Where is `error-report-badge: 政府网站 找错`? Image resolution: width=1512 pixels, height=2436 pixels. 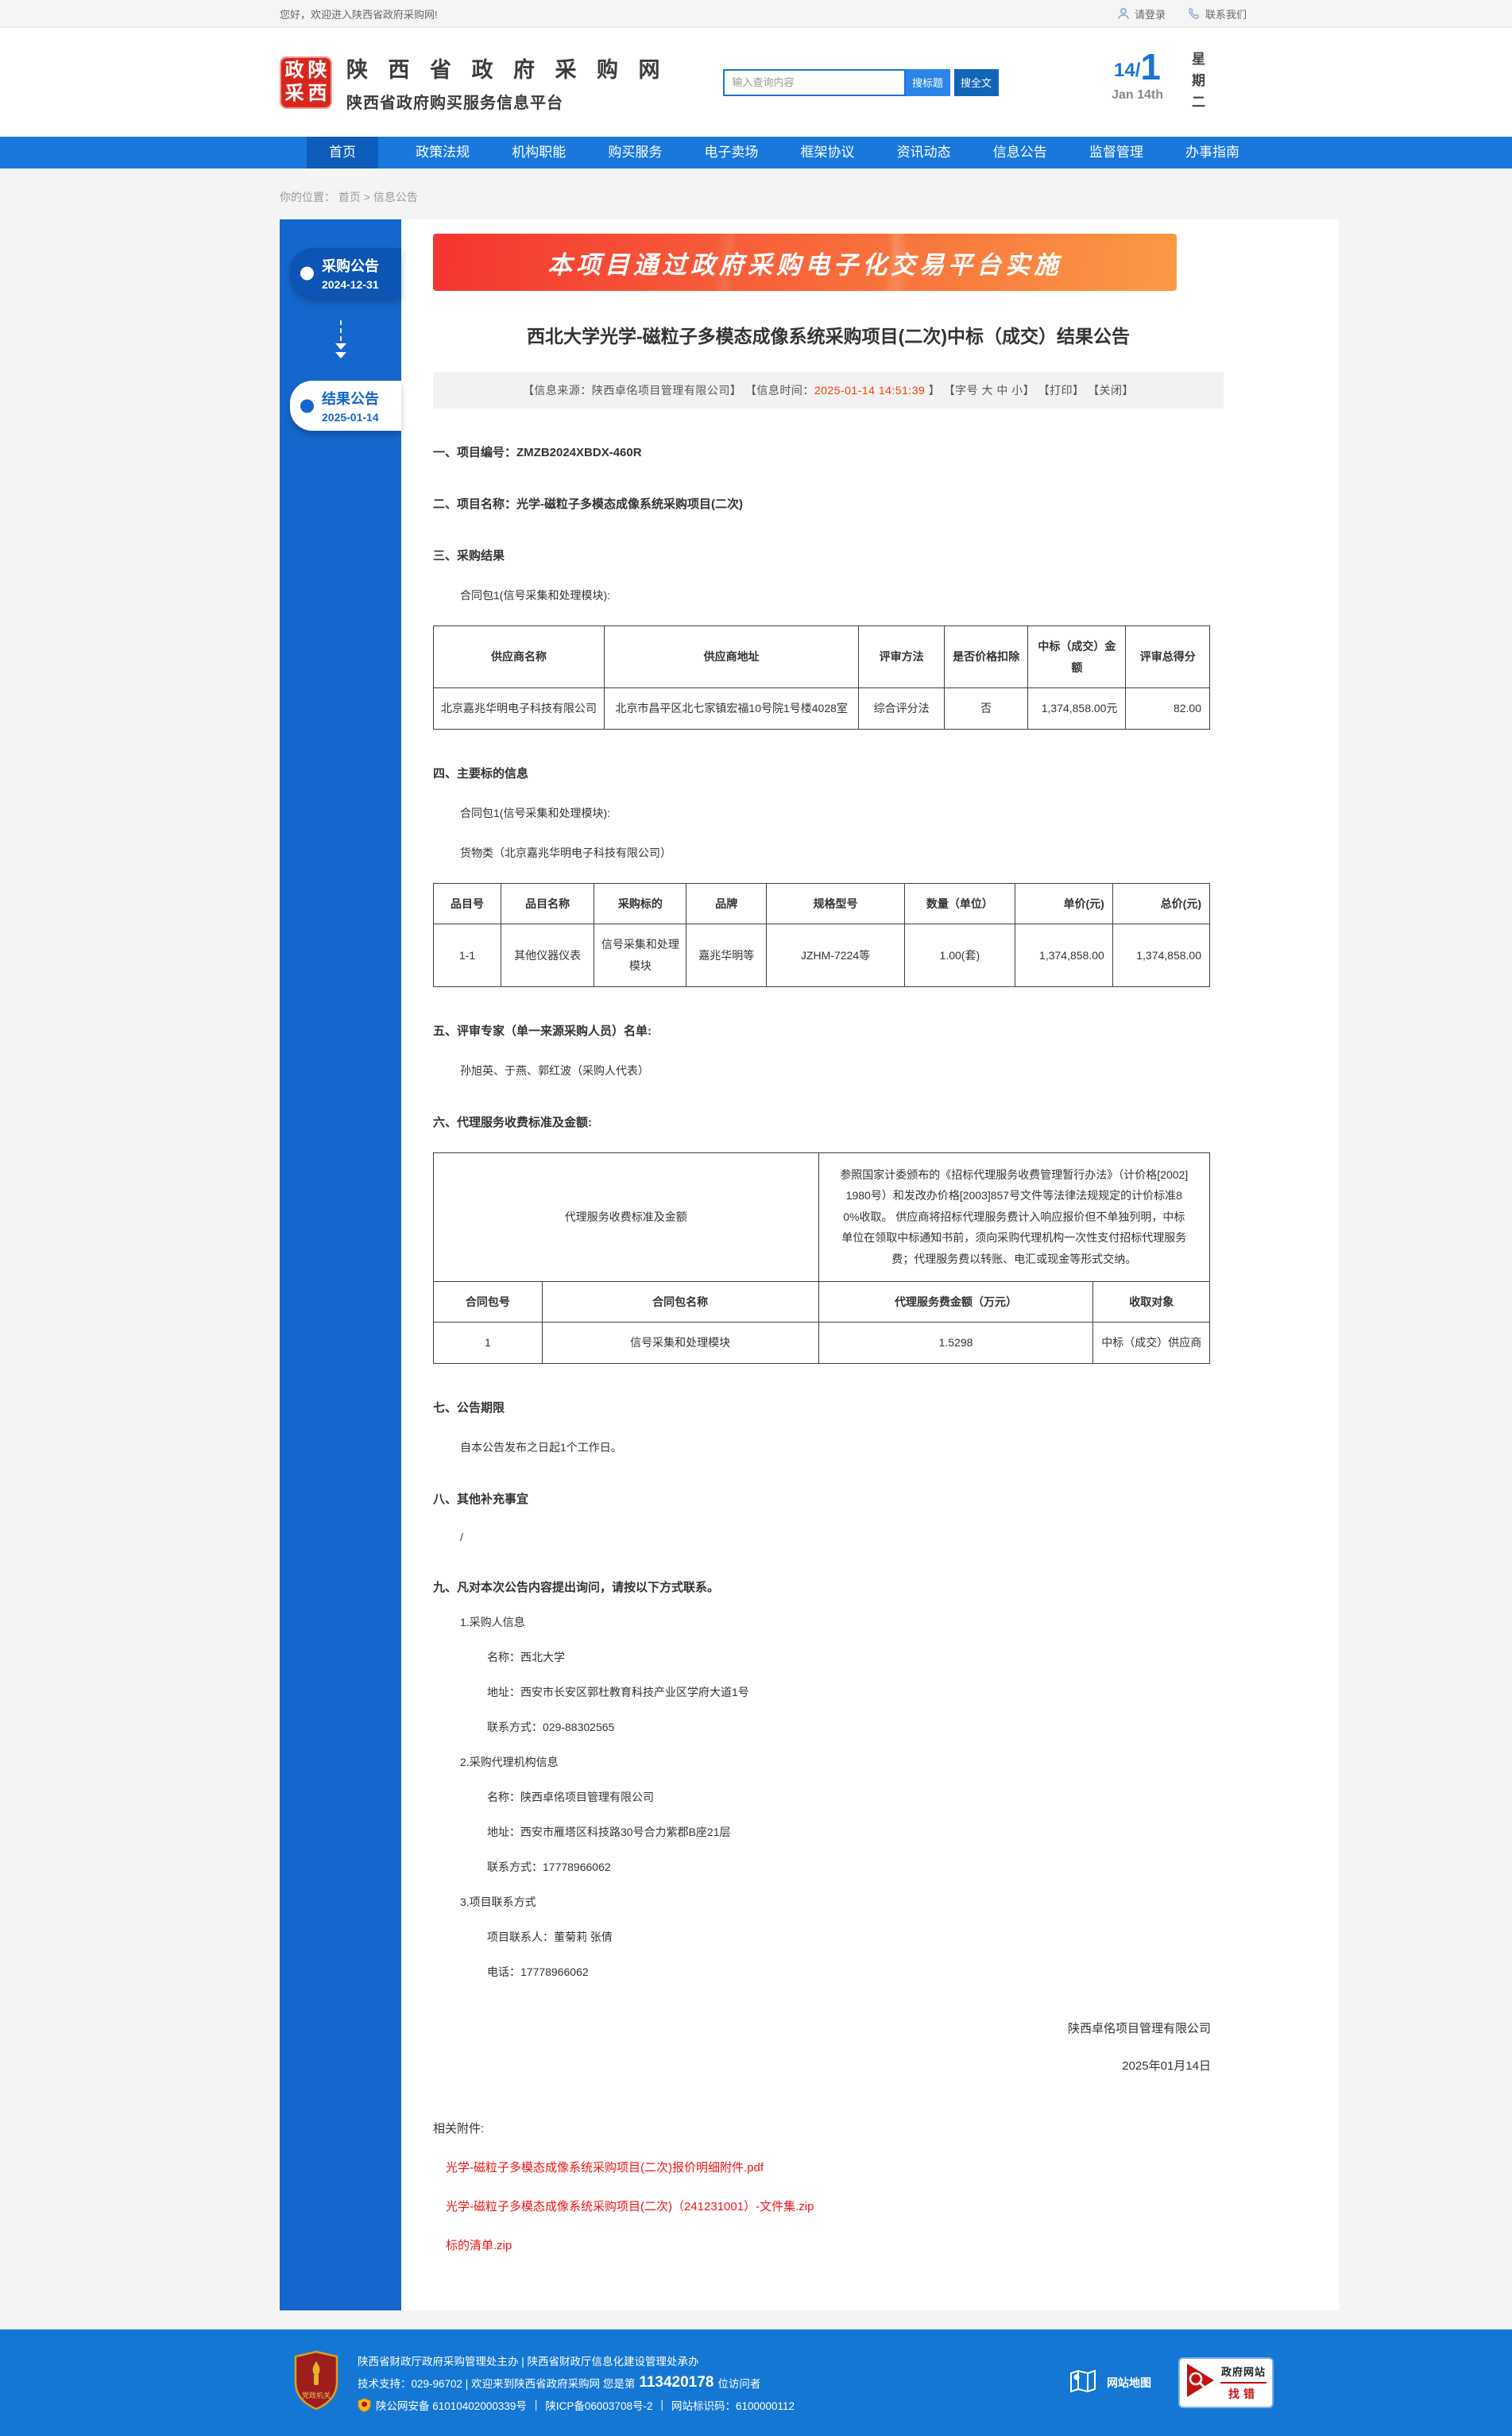 error-report-badge: 政府网站 找错 is located at coordinates (1226, 2382).